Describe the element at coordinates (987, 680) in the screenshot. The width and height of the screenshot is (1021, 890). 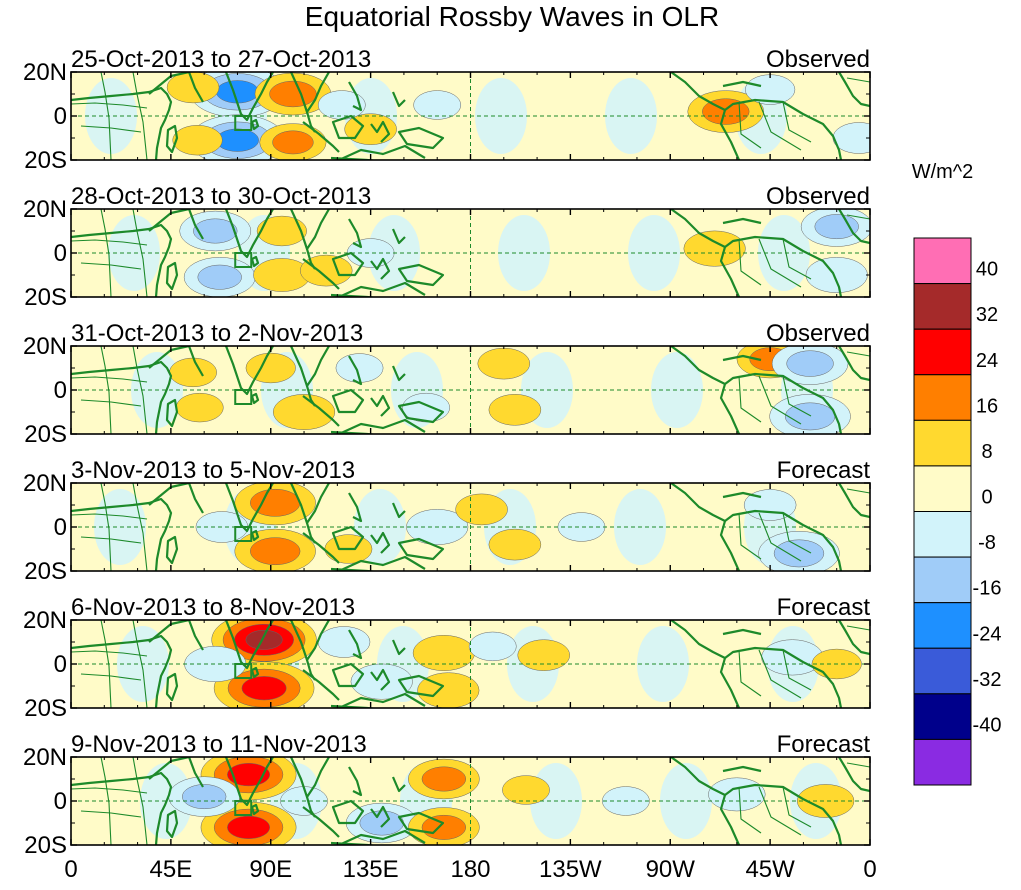
I see `colorbar-label: -32` at that location.